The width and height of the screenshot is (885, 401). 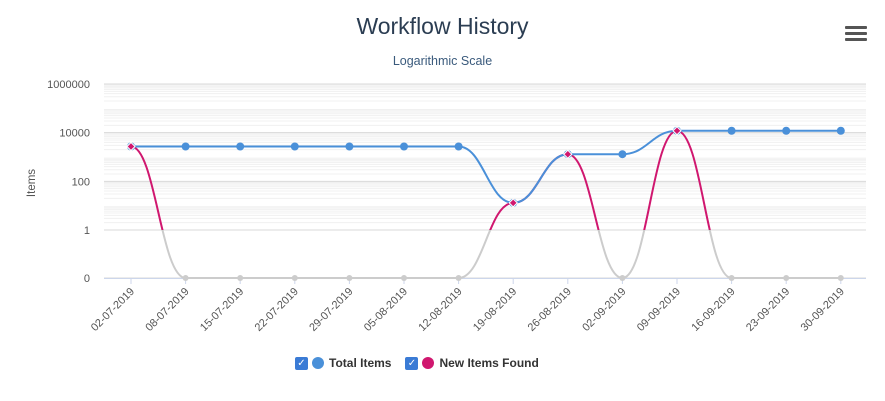 I want to click on chart-subtitle: Logarithmic Scale, so click(x=442, y=61).